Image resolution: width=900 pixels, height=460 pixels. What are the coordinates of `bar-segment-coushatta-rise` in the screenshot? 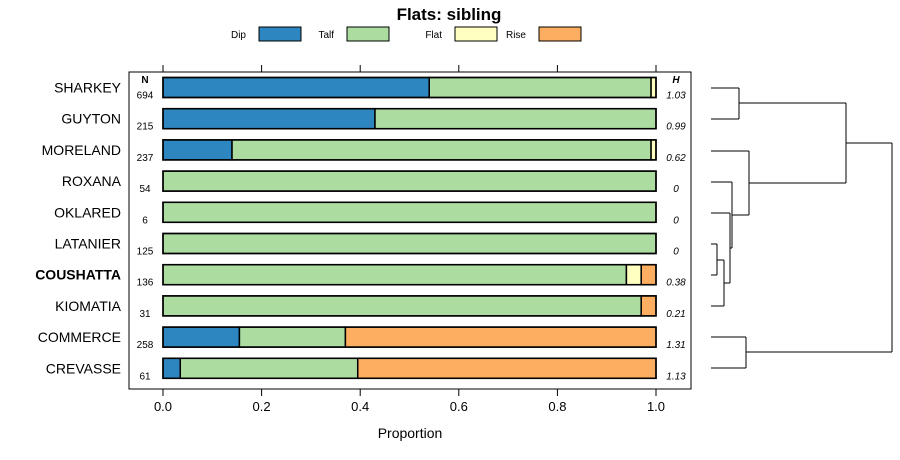 It's located at (648, 274).